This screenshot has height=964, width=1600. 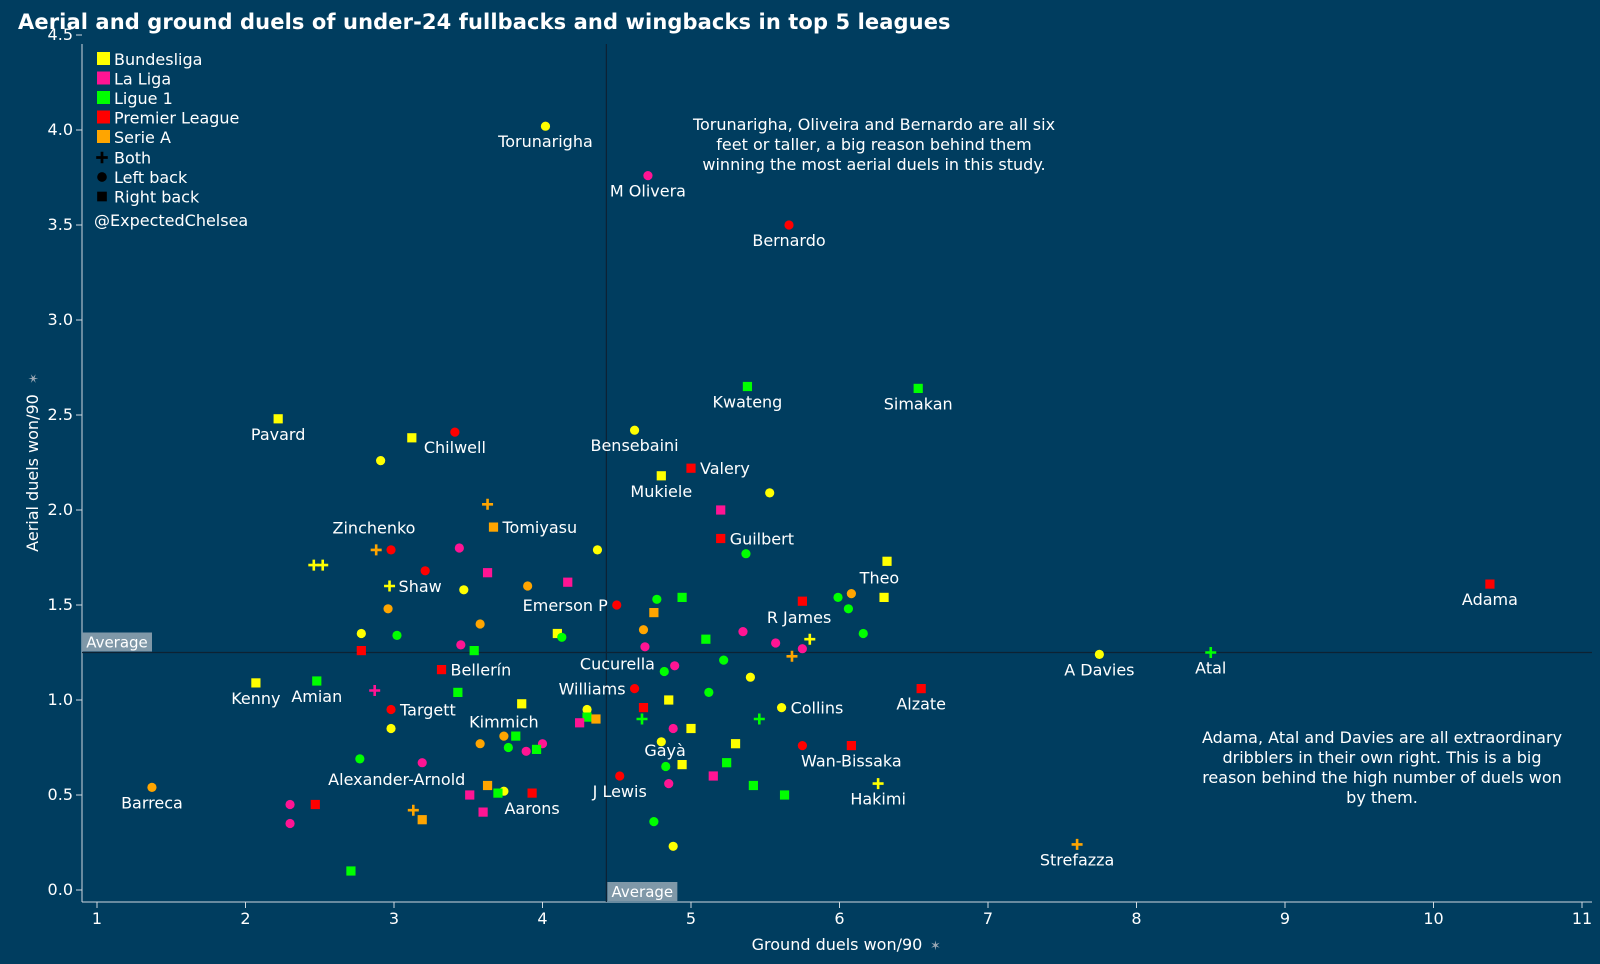 I want to click on annotation-line: feet or taller, a big reason behind them, so click(x=873, y=144).